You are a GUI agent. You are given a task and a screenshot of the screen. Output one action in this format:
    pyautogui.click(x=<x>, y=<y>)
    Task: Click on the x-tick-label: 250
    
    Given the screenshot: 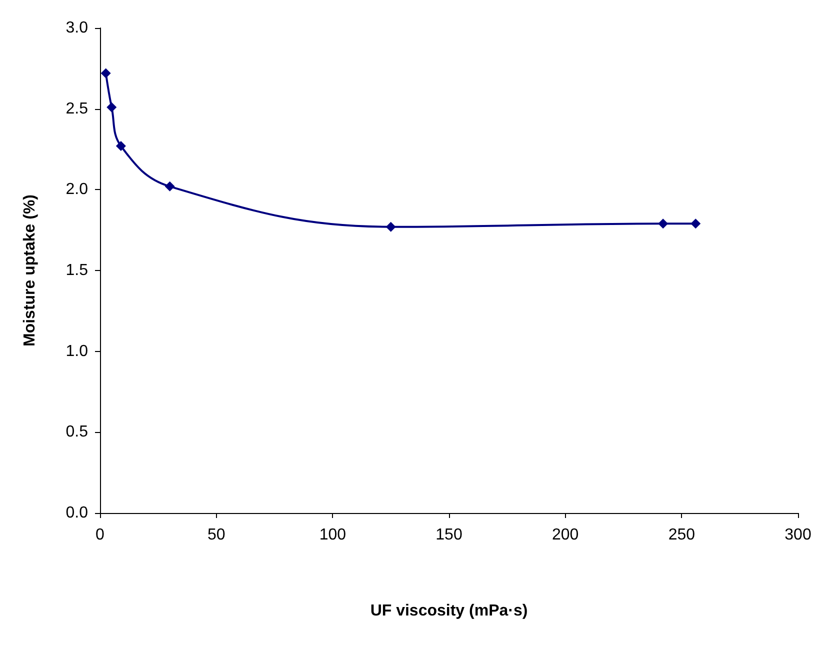 What is the action you would take?
    pyautogui.click(x=682, y=535)
    